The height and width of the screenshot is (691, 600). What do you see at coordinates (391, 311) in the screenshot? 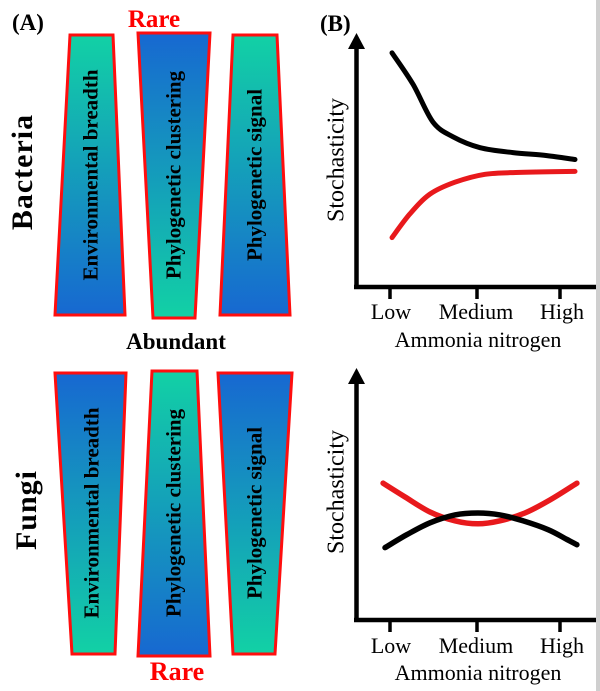
I see `top-chart-tick-label-low: Low` at bounding box center [391, 311].